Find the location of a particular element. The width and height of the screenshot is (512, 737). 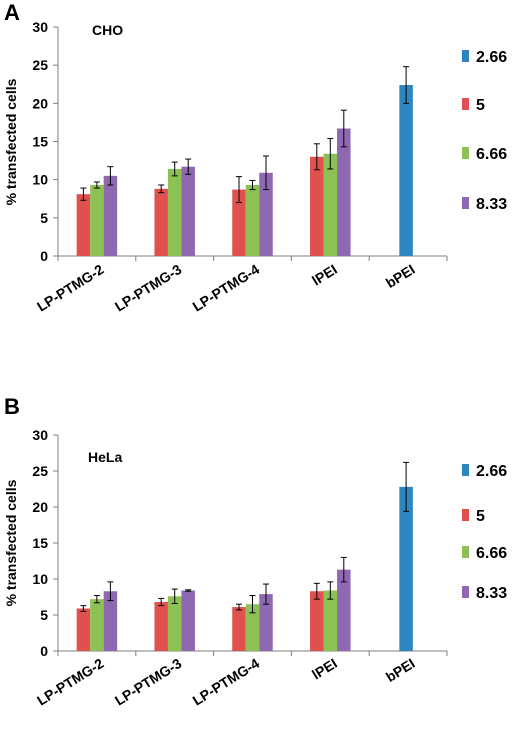

cell-line-label: CHO is located at coordinates (107, 30).